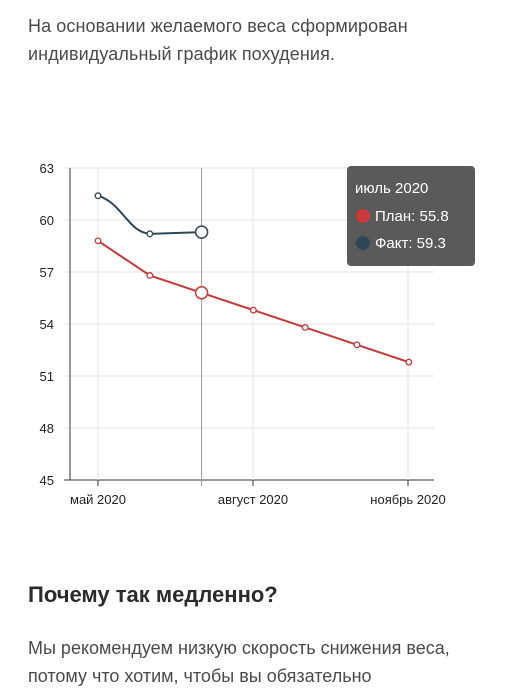  What do you see at coordinates (47, 272) in the screenshot?
I see `y-tick-label: 57` at bounding box center [47, 272].